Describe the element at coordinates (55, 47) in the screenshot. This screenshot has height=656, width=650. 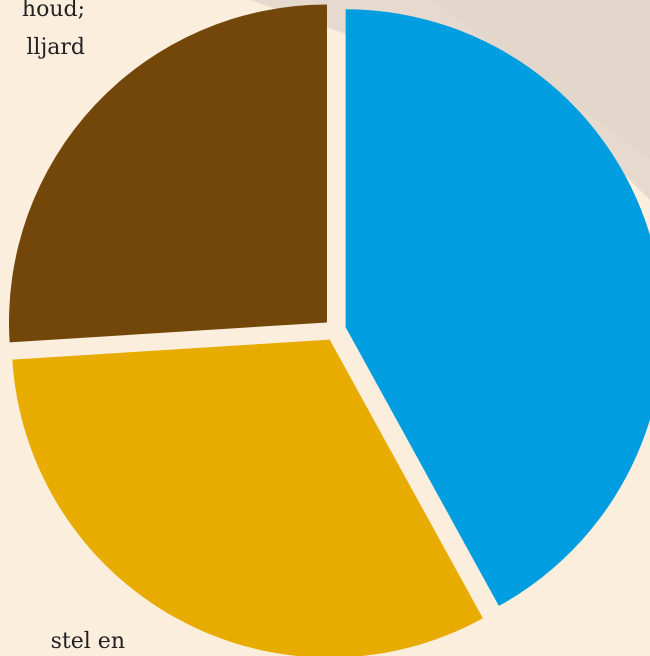
I see `annotation: lljard` at that location.